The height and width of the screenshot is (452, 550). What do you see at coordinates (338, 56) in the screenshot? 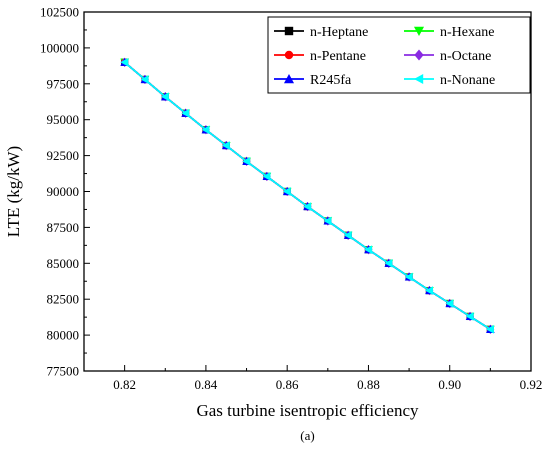
I see `legend-label: n-Pentane` at bounding box center [338, 56].